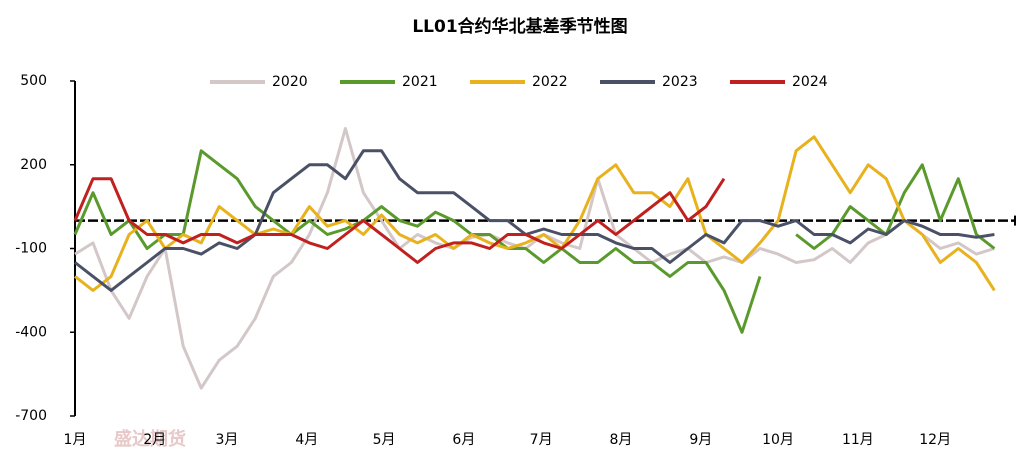 The image size is (1030, 472). What do you see at coordinates (290, 82) in the screenshot?
I see `legend-label: 2020` at bounding box center [290, 82].